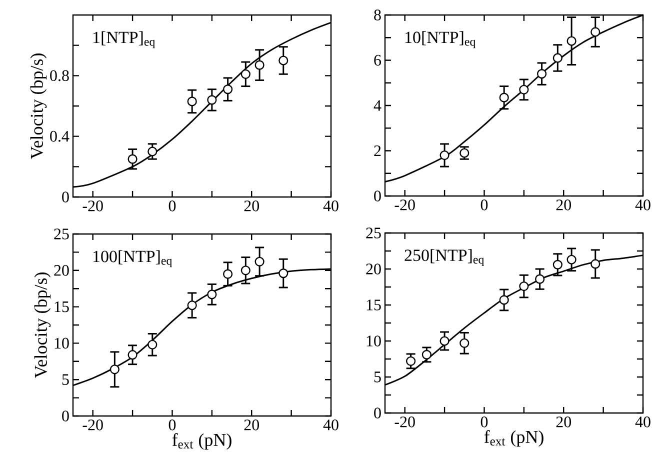  I want to click on annotation: 1[NTP]$_{eq}$, so click(124, 39).